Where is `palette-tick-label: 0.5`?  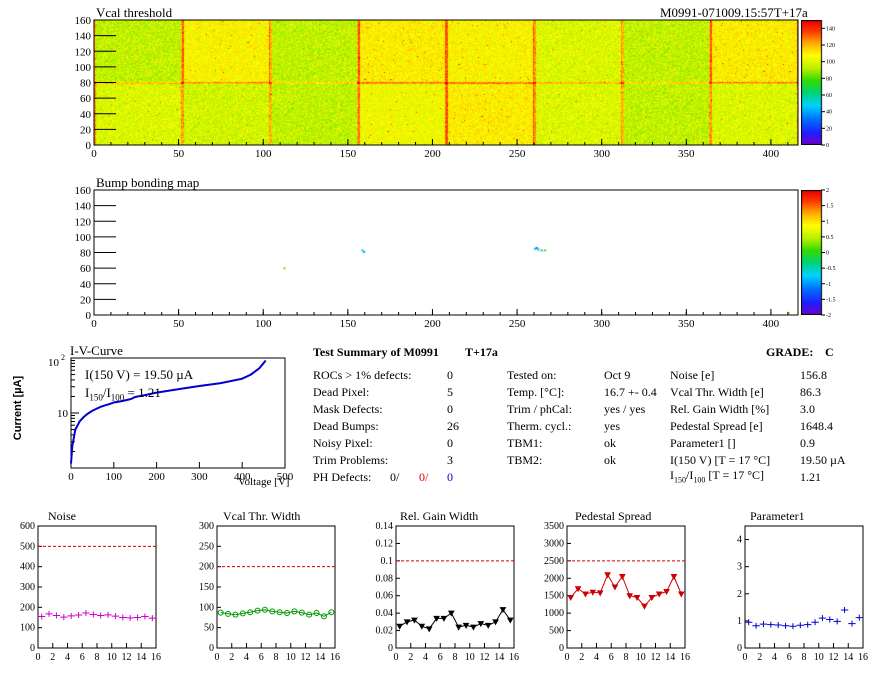 palette-tick-label: 0.5 is located at coordinates (830, 238).